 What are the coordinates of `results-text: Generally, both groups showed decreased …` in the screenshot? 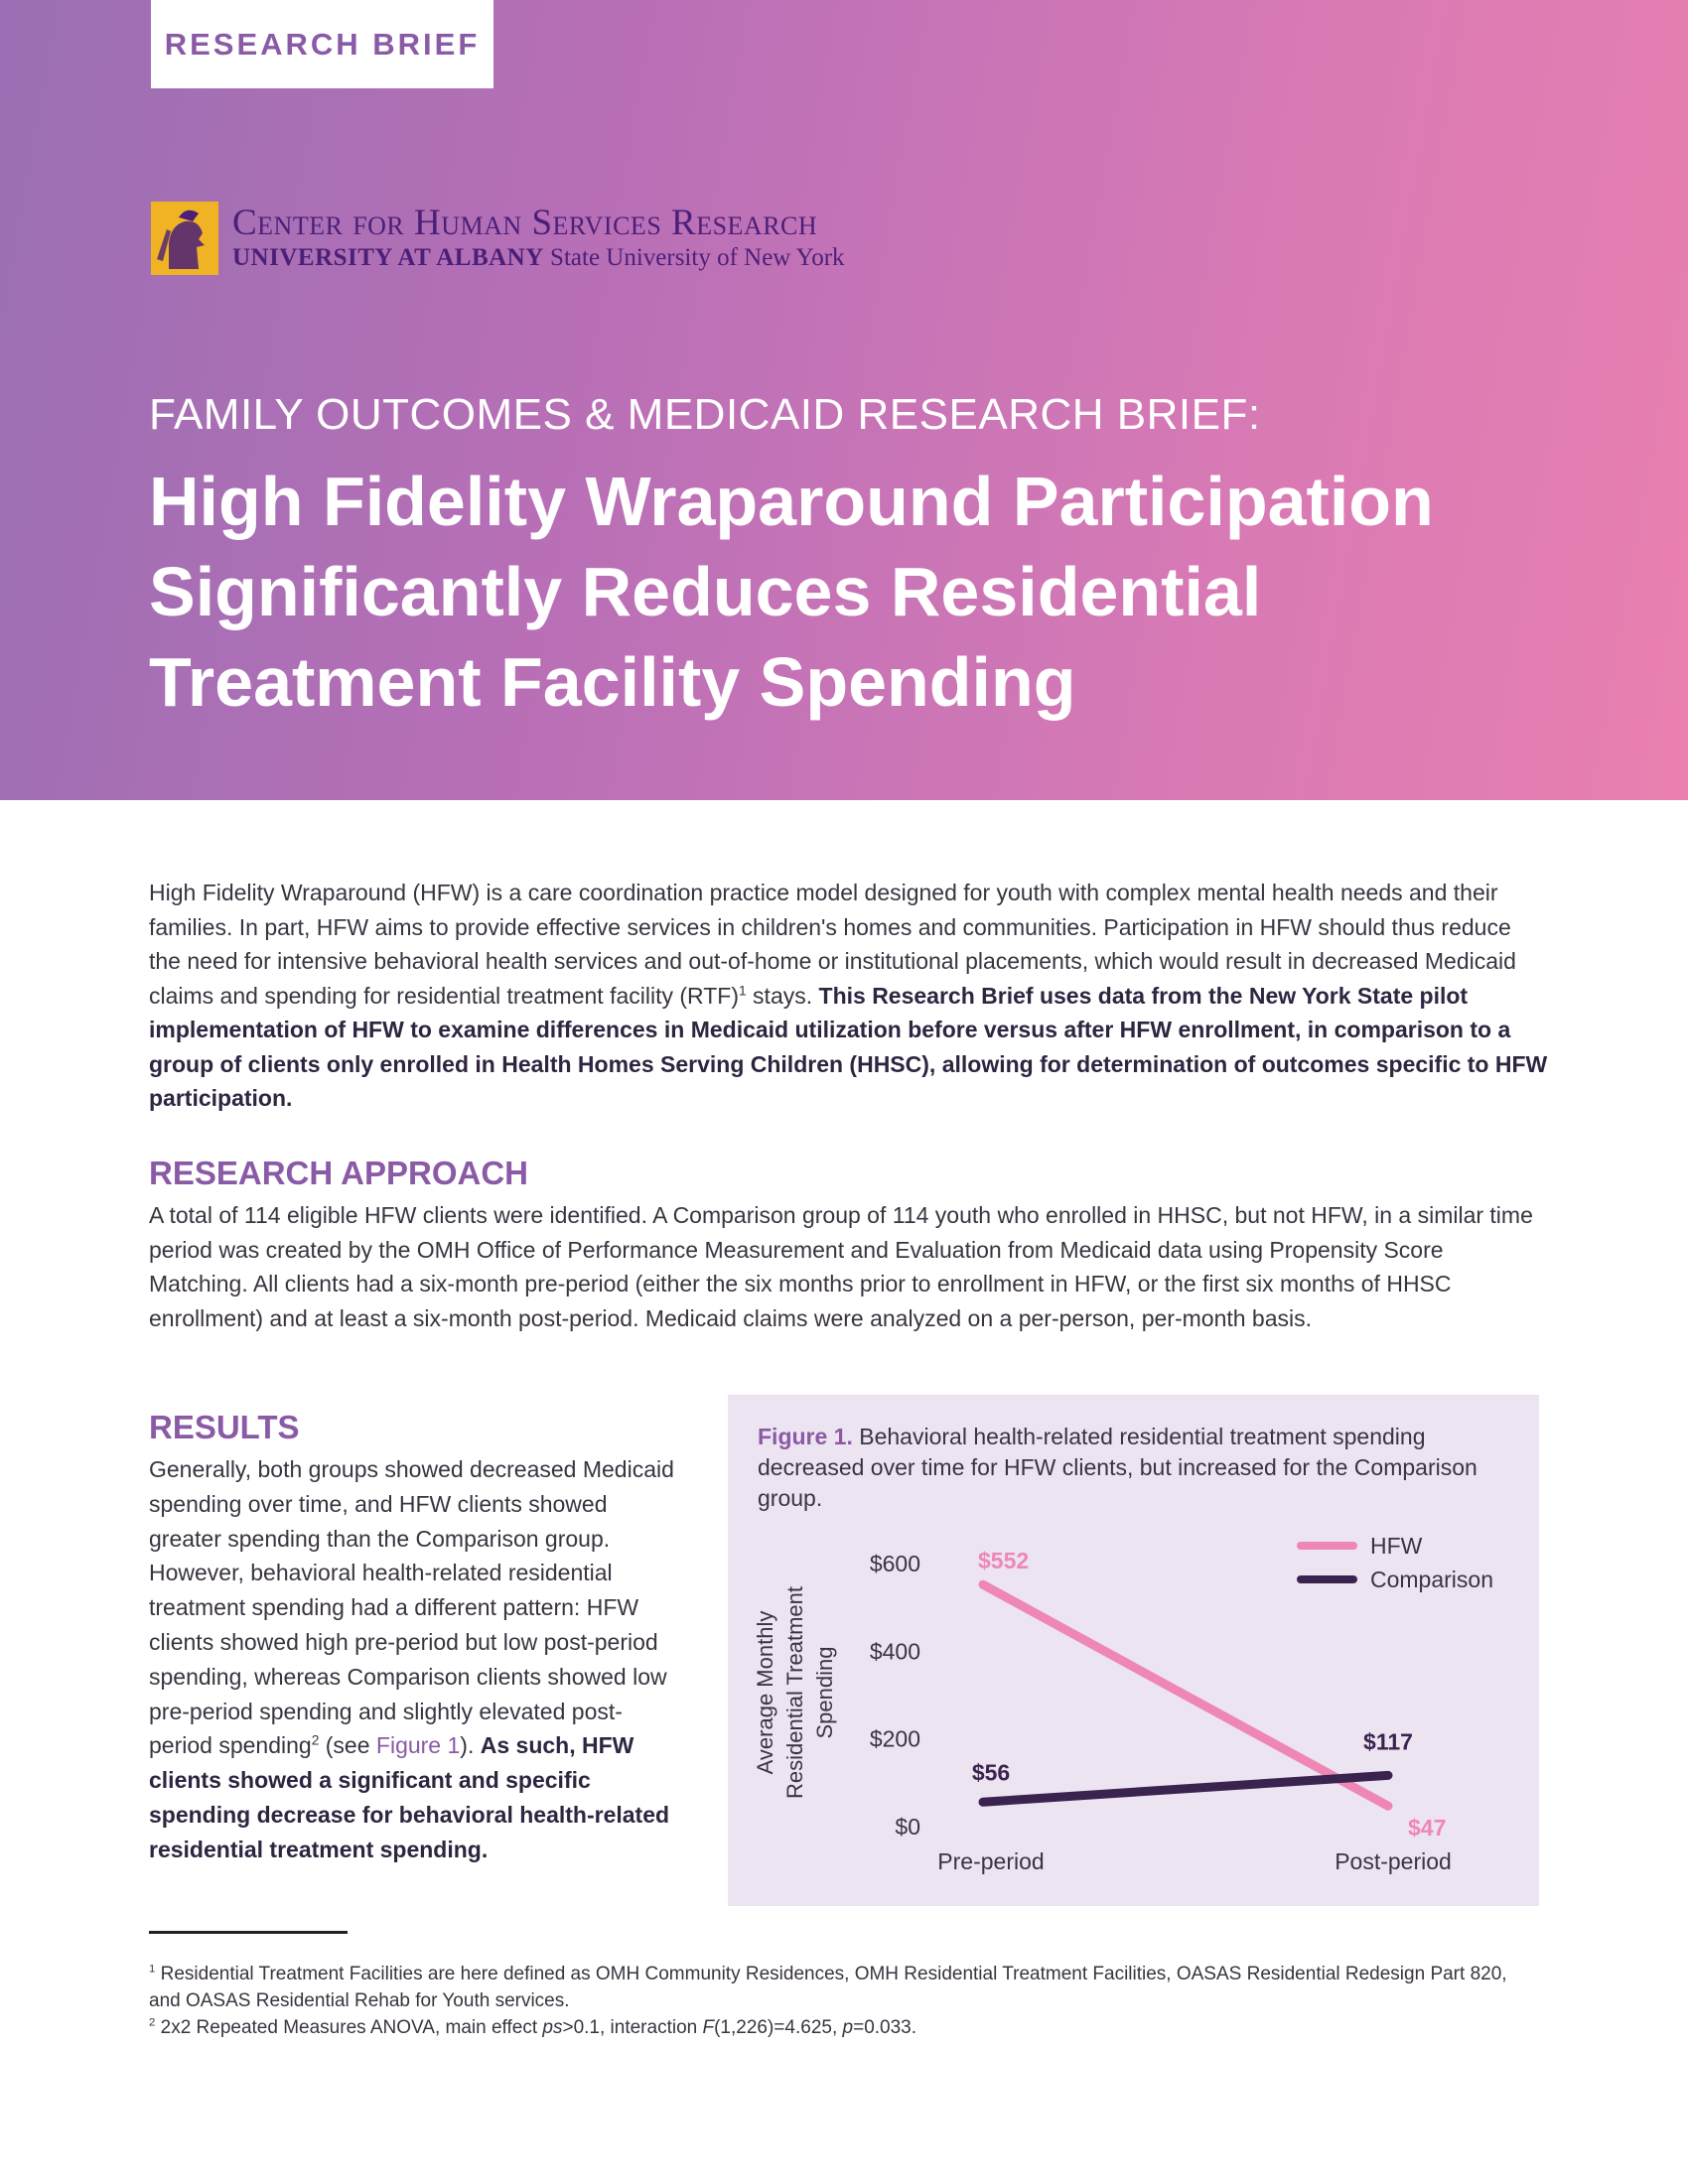 It's located at (417, 1659).